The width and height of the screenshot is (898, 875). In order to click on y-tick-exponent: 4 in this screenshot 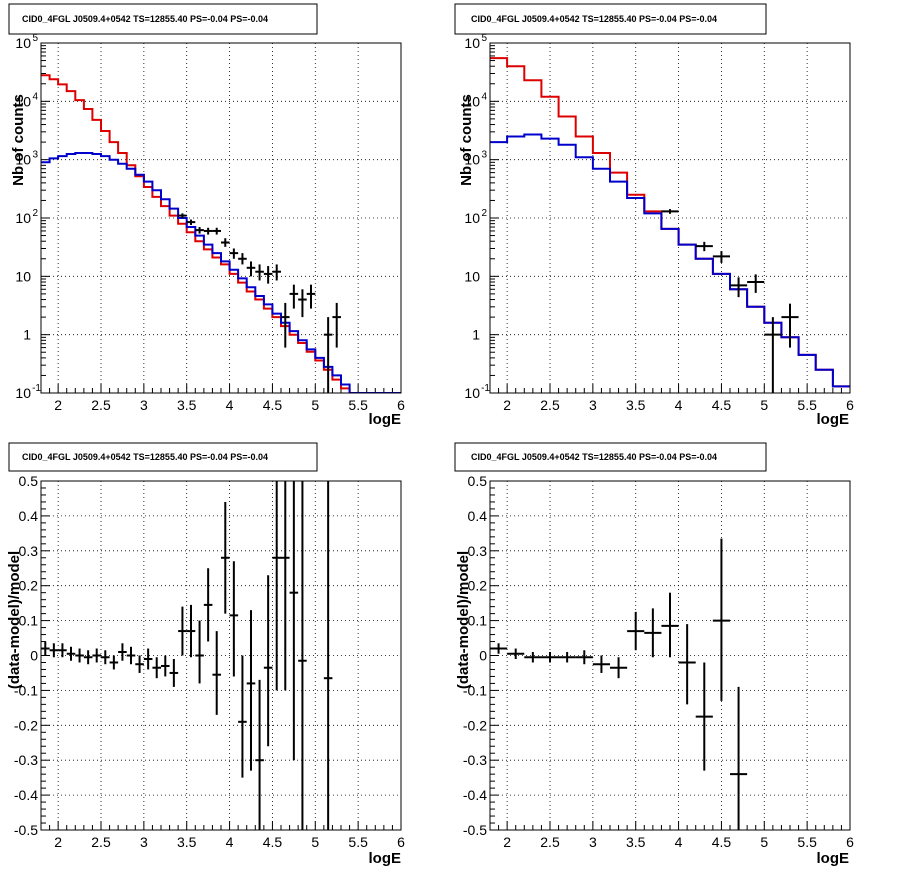, I will do `click(484, 96)`.